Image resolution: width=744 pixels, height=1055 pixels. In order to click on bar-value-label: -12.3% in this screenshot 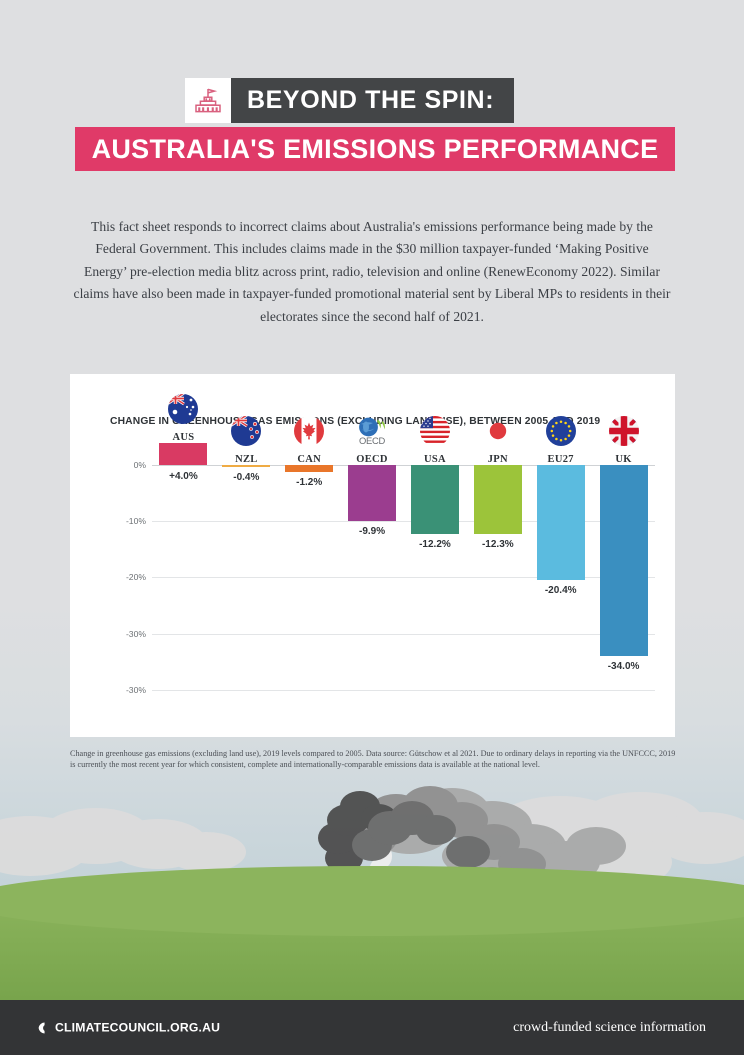, I will do `click(497, 545)`.